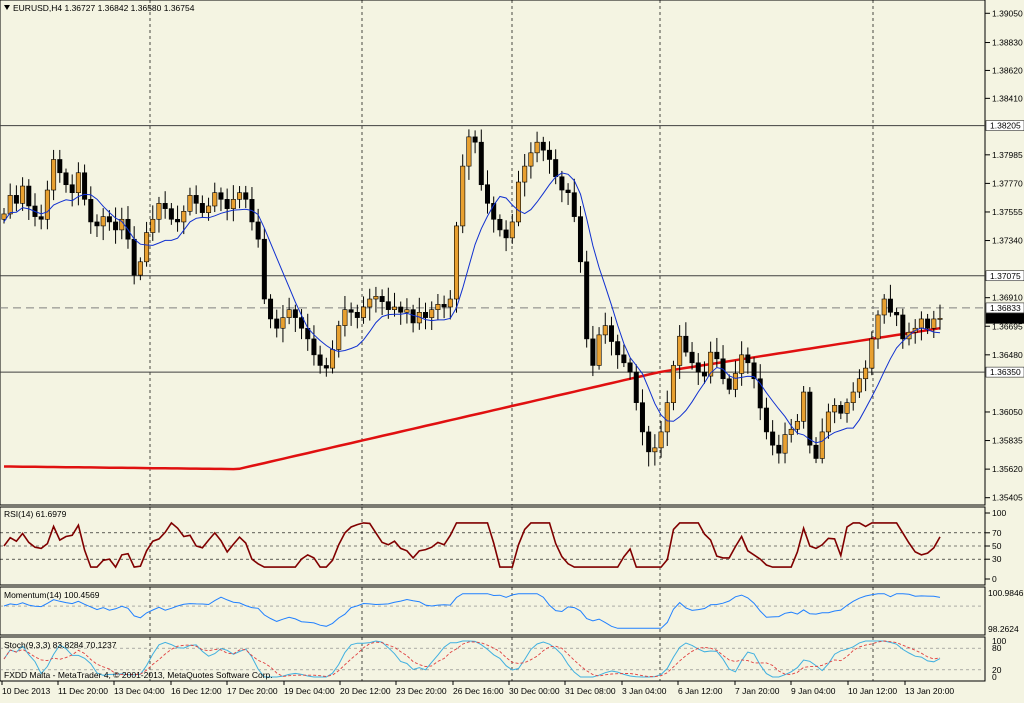  Describe the element at coordinates (1007, 212) in the screenshot. I see `price-label: 1.37555` at that location.